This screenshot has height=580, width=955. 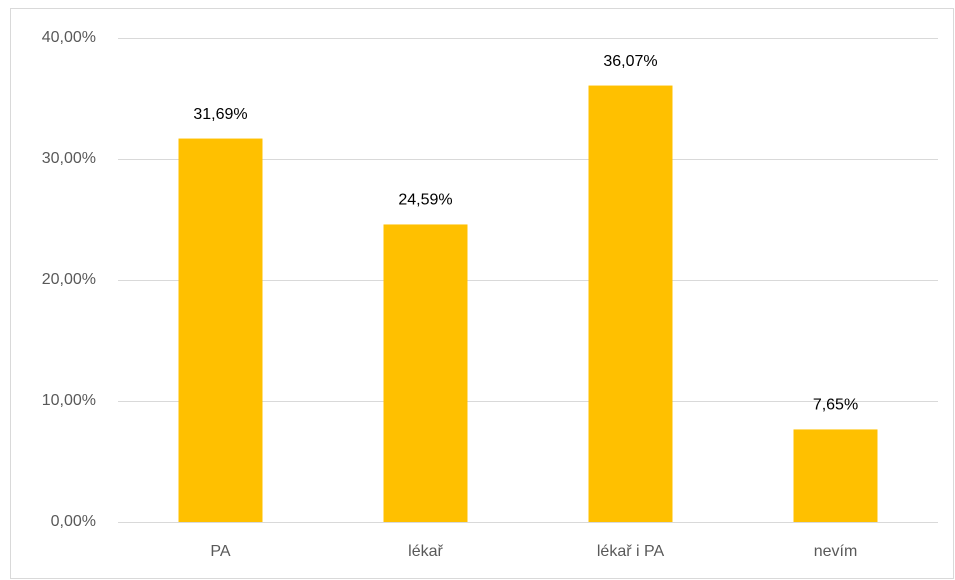 I want to click on x-tick-label: nevím, so click(x=836, y=551).